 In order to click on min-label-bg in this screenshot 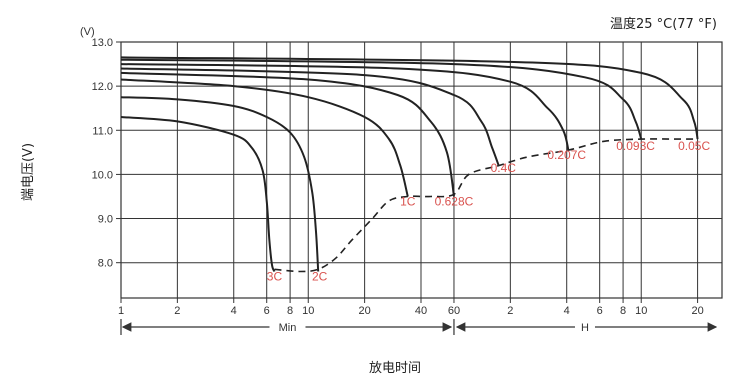, I will do `click(287, 327)`.